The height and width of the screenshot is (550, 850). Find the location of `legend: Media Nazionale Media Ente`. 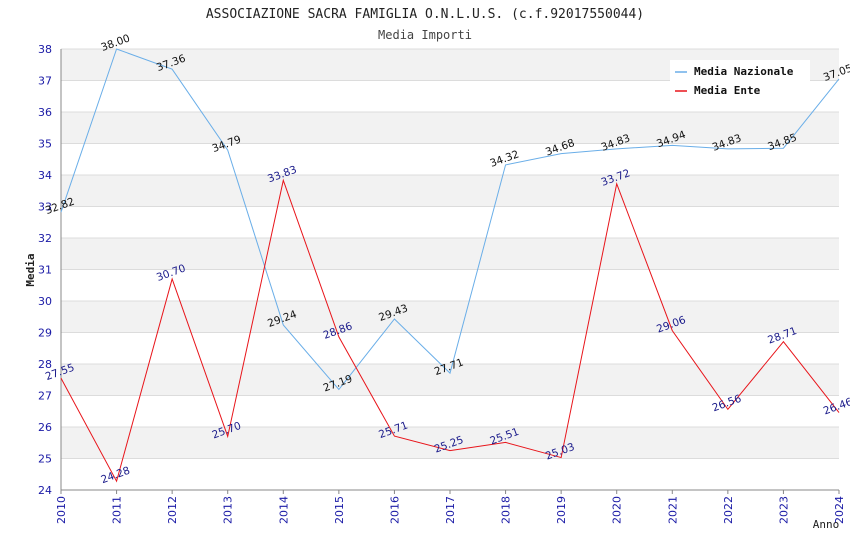

legend: Media Nazionale Media Ente is located at coordinates (740, 81).